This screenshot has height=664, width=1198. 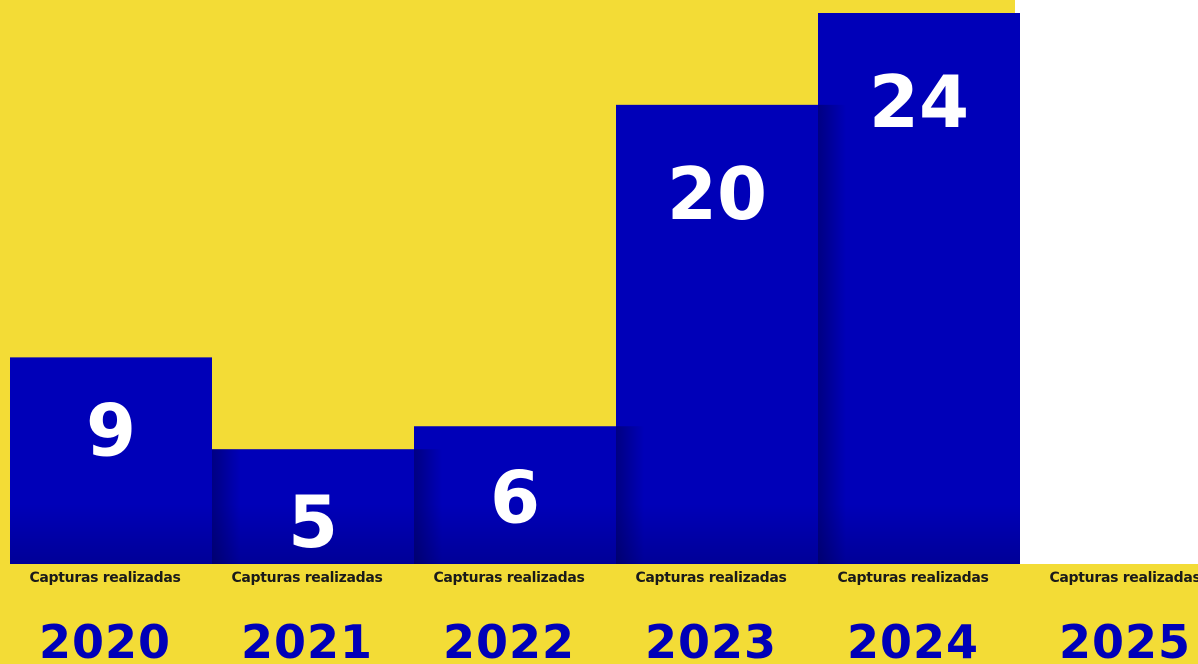 What do you see at coordinates (313, 522) in the screenshot?
I see `bar-value-label-2021: 5` at bounding box center [313, 522].